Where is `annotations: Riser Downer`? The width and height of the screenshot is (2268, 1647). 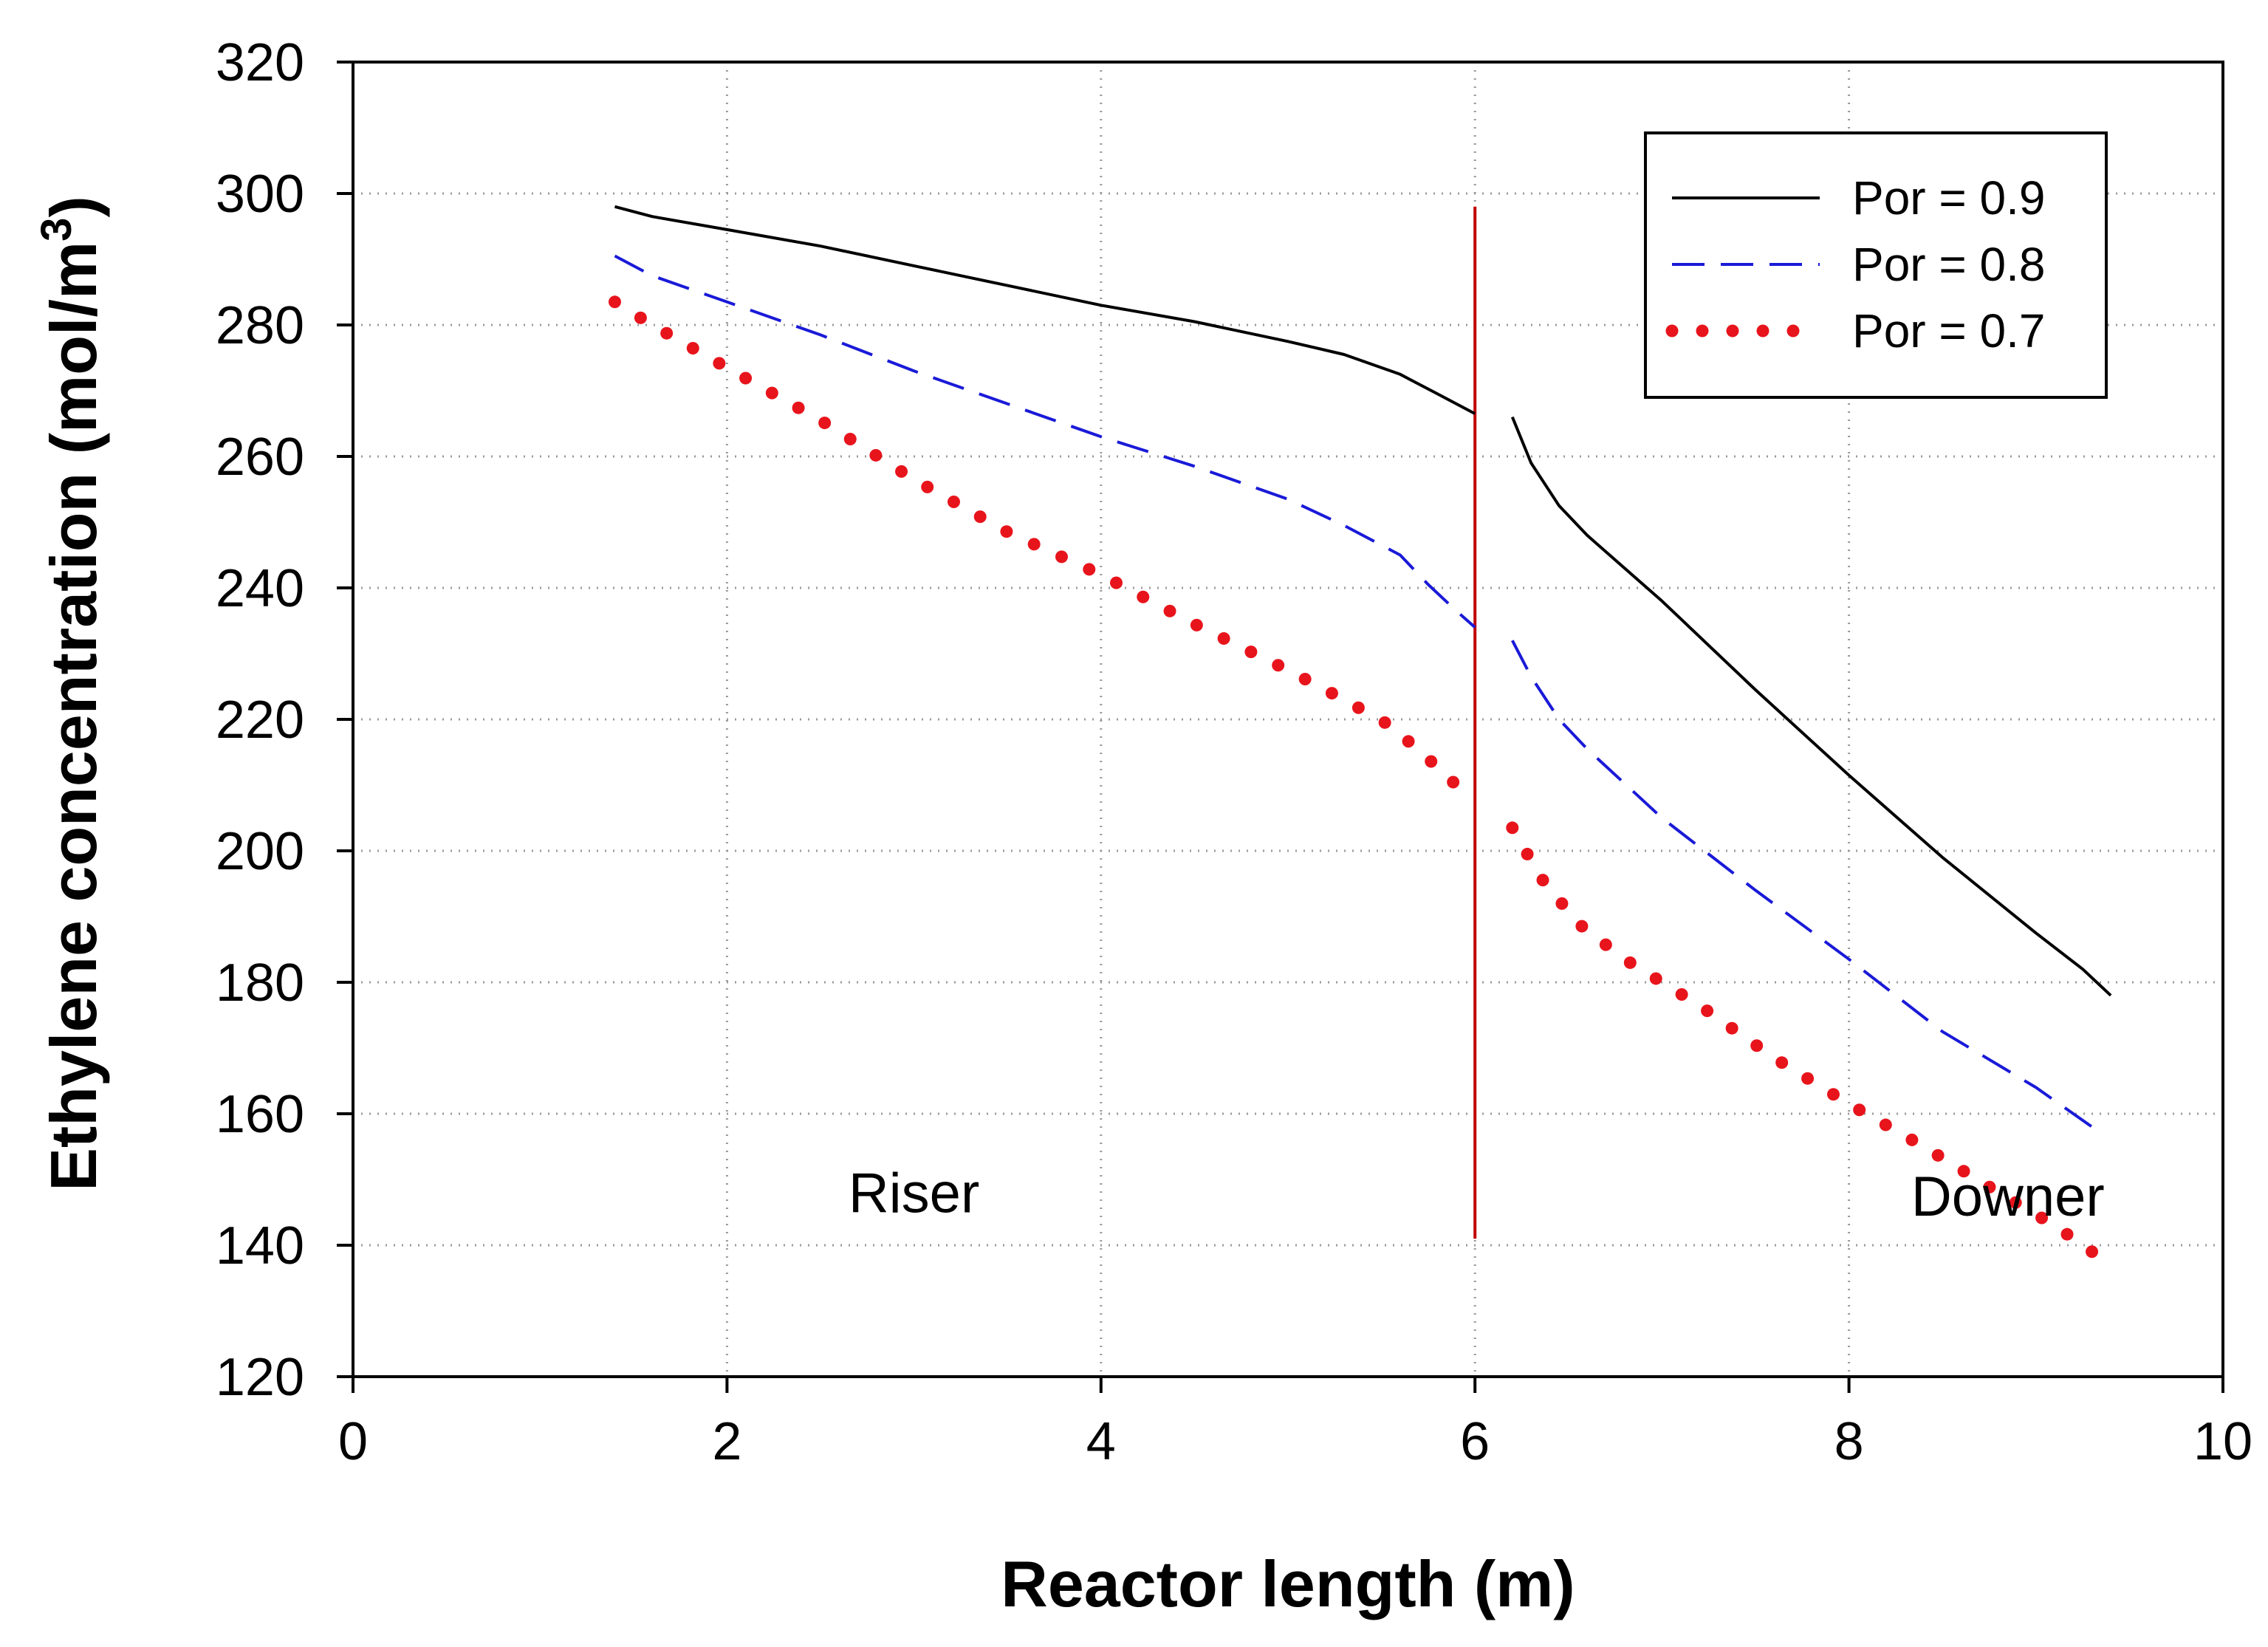
annotations: Riser Downer is located at coordinates (1477, 1195).